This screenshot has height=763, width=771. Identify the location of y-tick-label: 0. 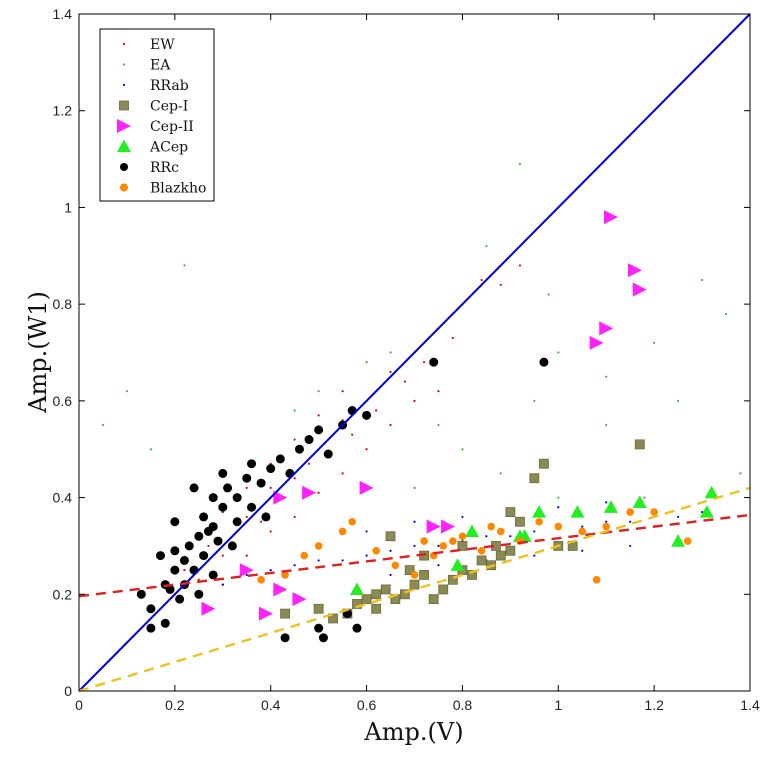
(68, 691).